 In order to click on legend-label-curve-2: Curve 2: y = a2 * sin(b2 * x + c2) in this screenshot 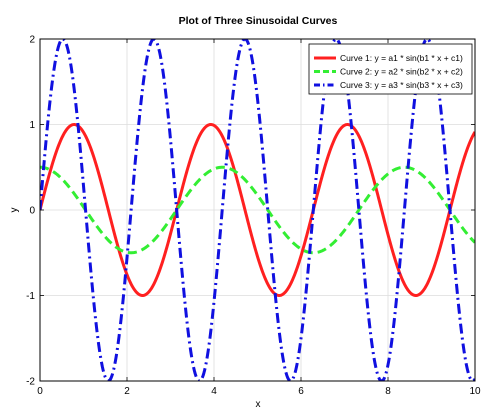, I will do `click(401, 72)`.